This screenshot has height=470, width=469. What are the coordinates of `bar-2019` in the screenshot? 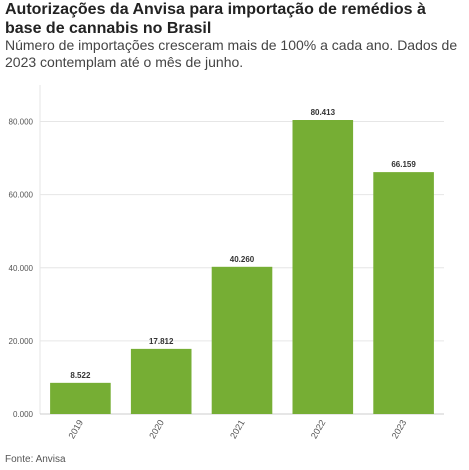 It's located at (80, 398).